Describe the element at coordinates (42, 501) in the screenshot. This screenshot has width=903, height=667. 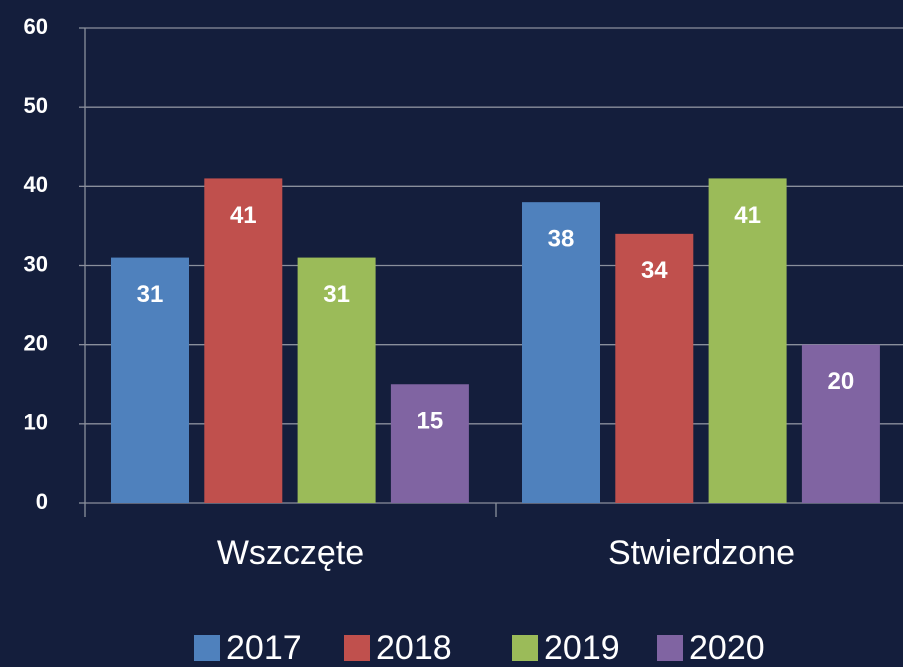
I see `y-tick-label: 0` at that location.